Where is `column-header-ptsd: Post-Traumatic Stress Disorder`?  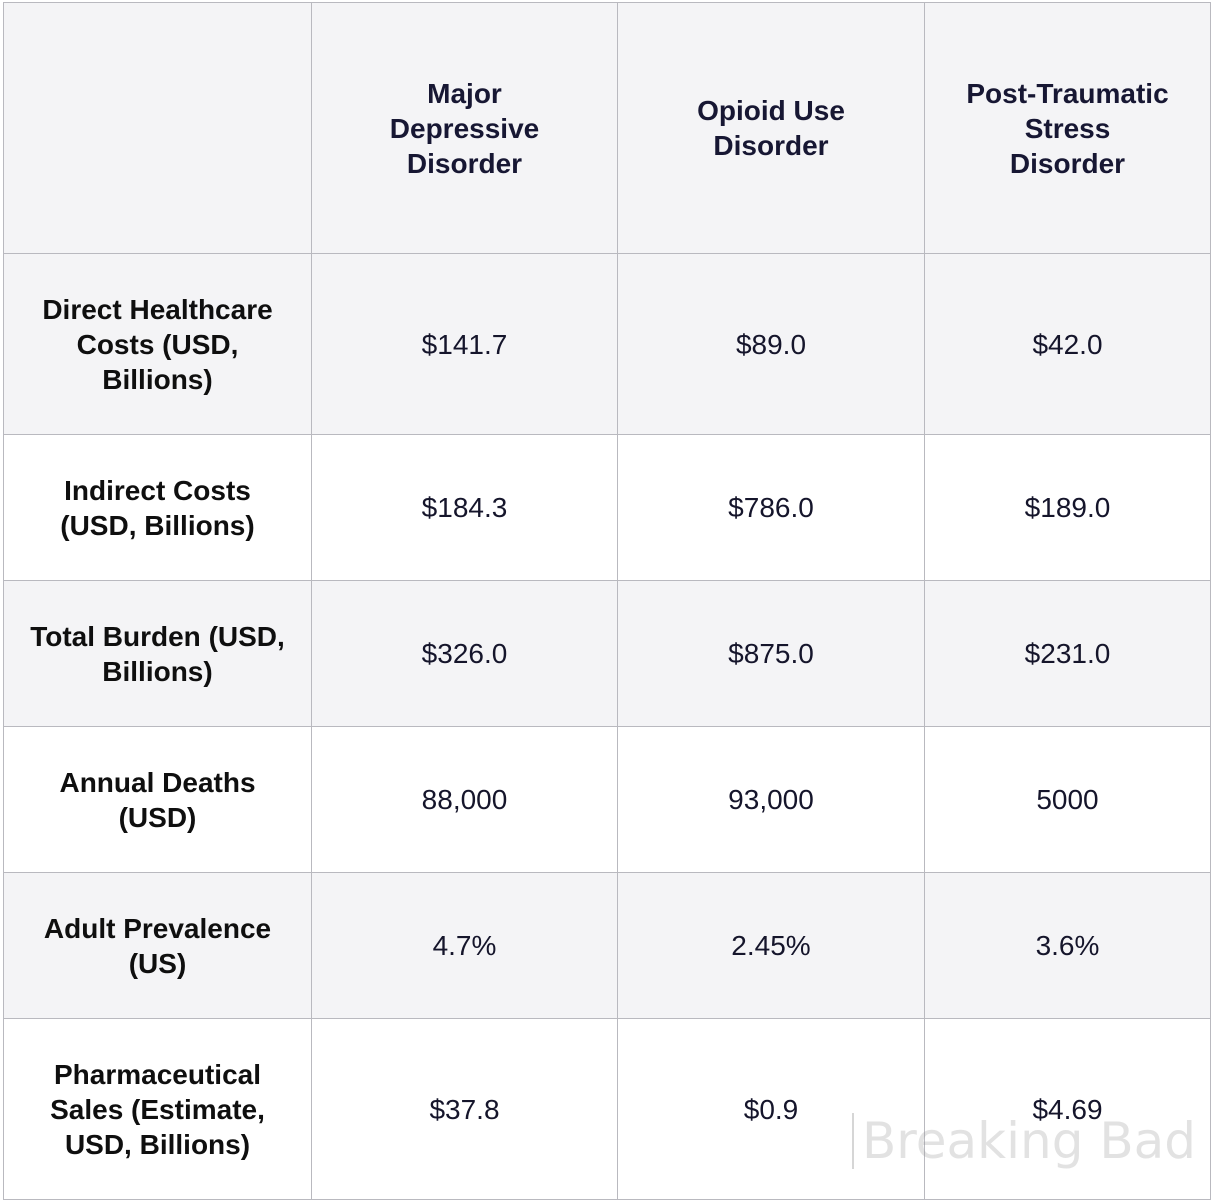 column-header-ptsd: Post-Traumatic Stress Disorder is located at coordinates (1067, 128).